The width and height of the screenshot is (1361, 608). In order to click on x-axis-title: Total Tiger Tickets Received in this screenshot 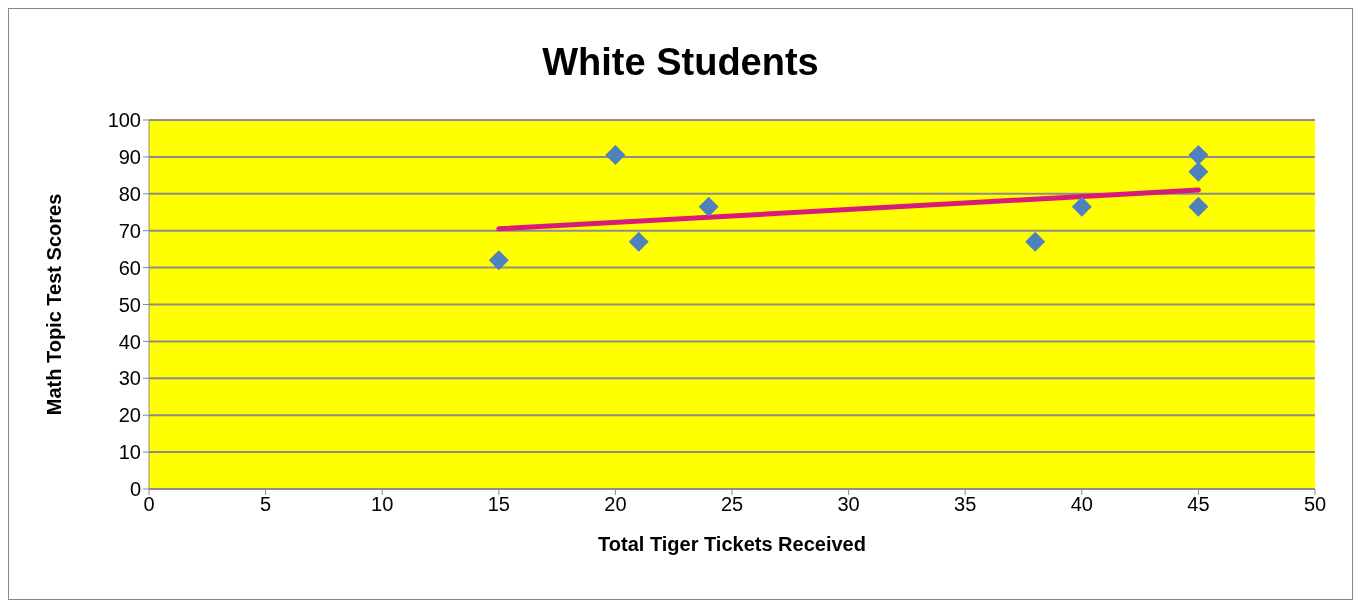, I will do `click(732, 544)`.